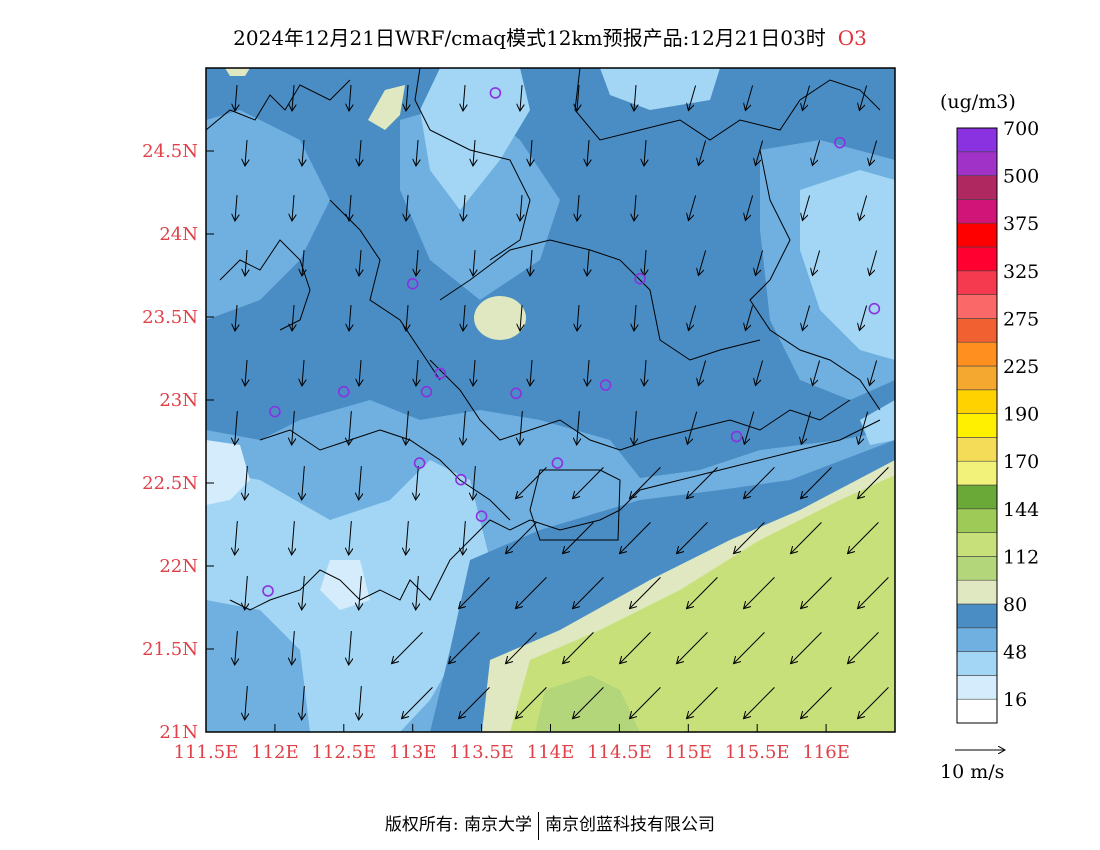 This screenshot has width=1100, height=850. Describe the element at coordinates (206, 752) in the screenshot. I see `x-tick-label: 111.5E` at that location.